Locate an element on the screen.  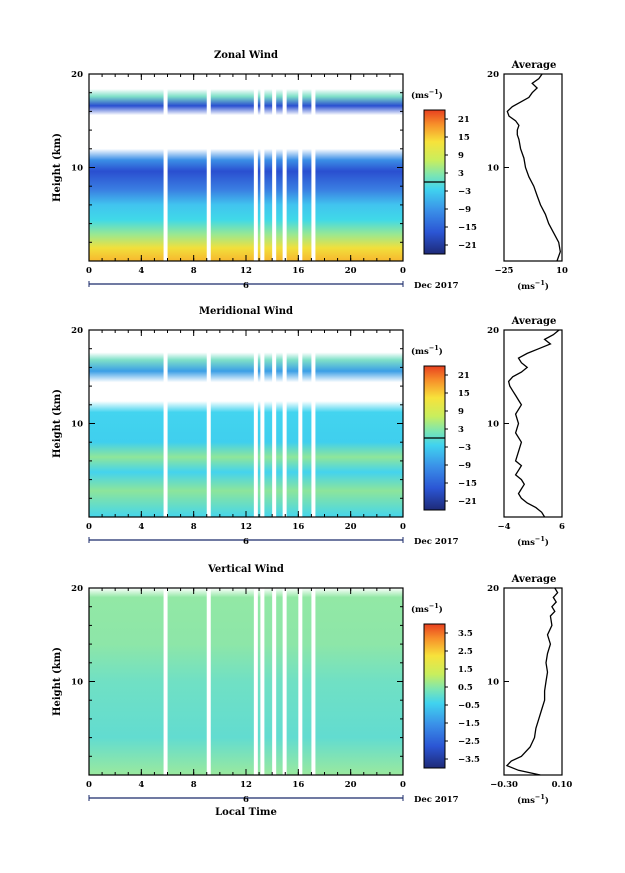
colorbar-tick-label: −3.5 is located at coordinates (469, 760).